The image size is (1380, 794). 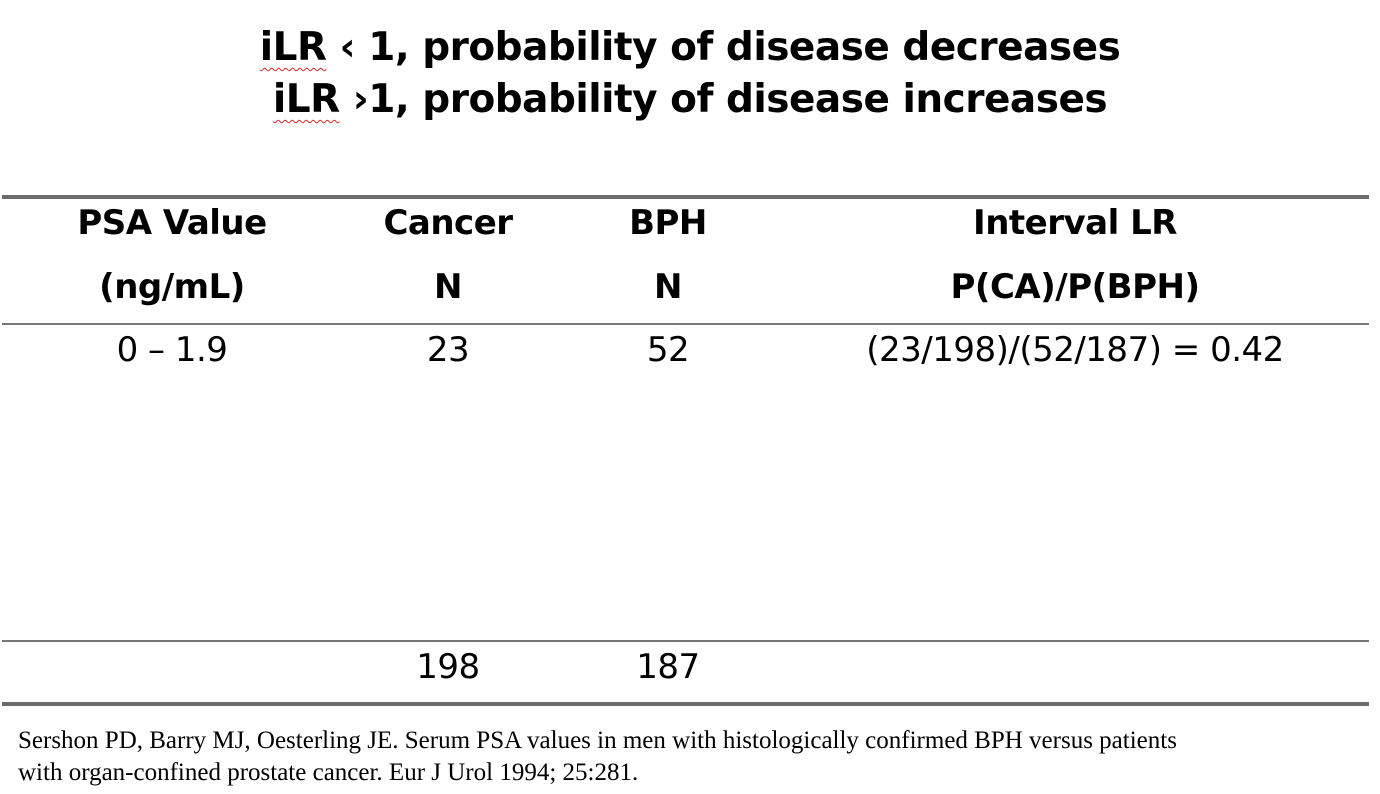 What do you see at coordinates (668, 223) in the screenshot?
I see `header-bph: BPH` at bounding box center [668, 223].